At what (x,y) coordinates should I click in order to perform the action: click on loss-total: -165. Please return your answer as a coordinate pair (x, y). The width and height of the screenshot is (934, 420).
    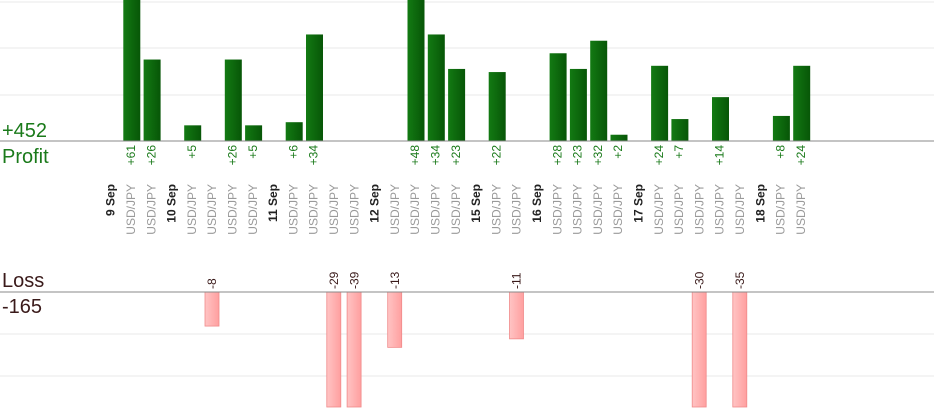
    Looking at the image, I should click on (22, 307).